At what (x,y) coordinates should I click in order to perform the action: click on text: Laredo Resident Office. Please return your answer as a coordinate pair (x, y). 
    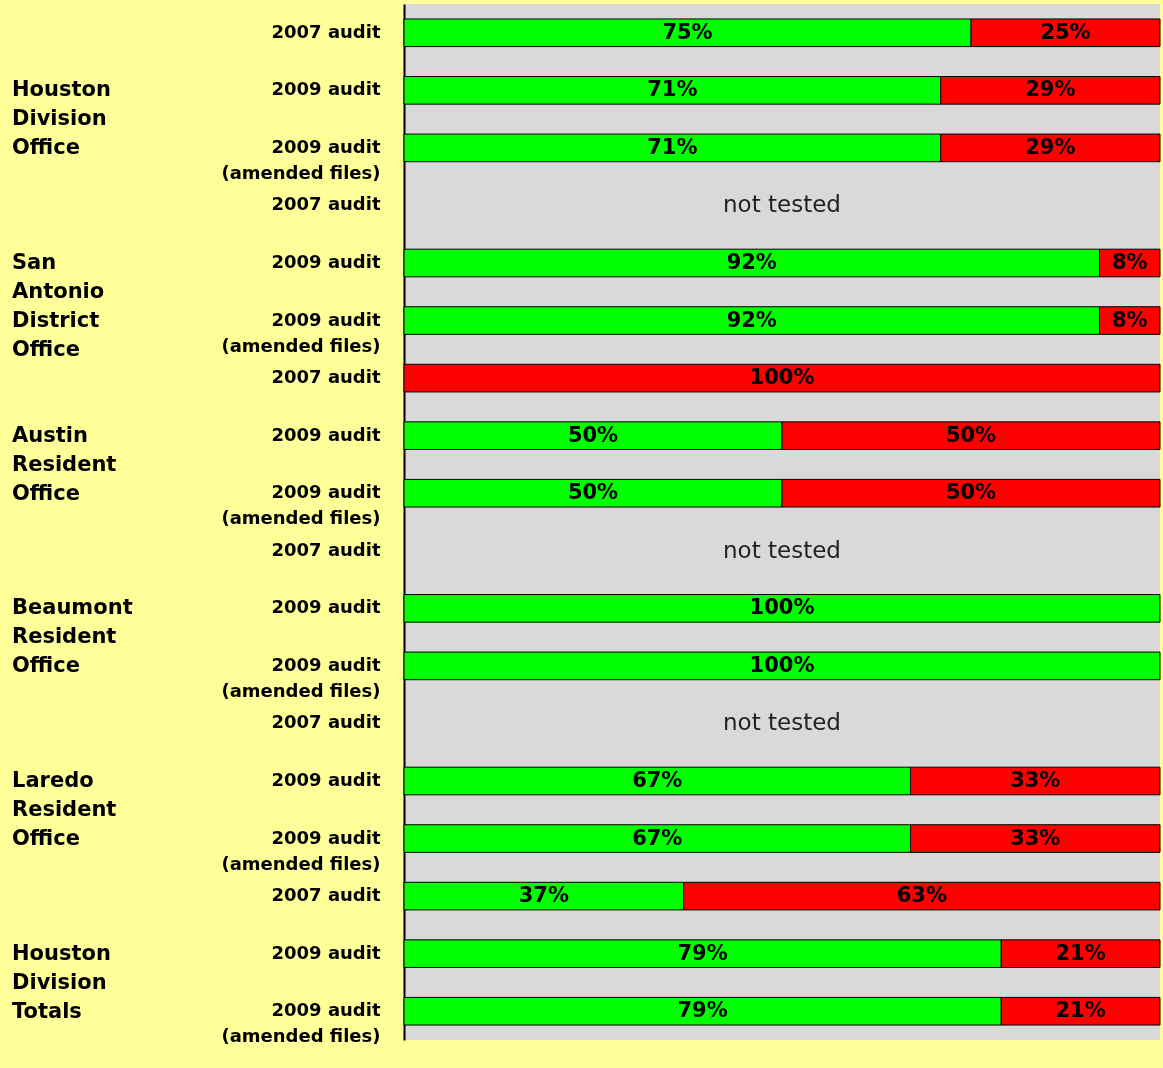
    Looking at the image, I should click on (64, 809).